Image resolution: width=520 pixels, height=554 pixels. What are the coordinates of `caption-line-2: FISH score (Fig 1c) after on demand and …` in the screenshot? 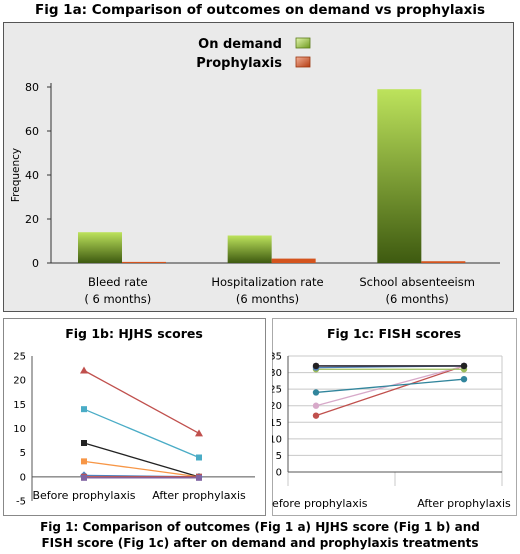 It's located at (260, 543).